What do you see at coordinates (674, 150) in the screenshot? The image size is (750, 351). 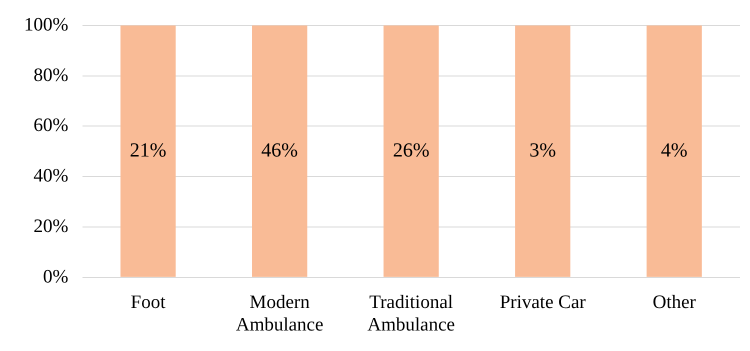 I see `annotation: 4%` at bounding box center [674, 150].